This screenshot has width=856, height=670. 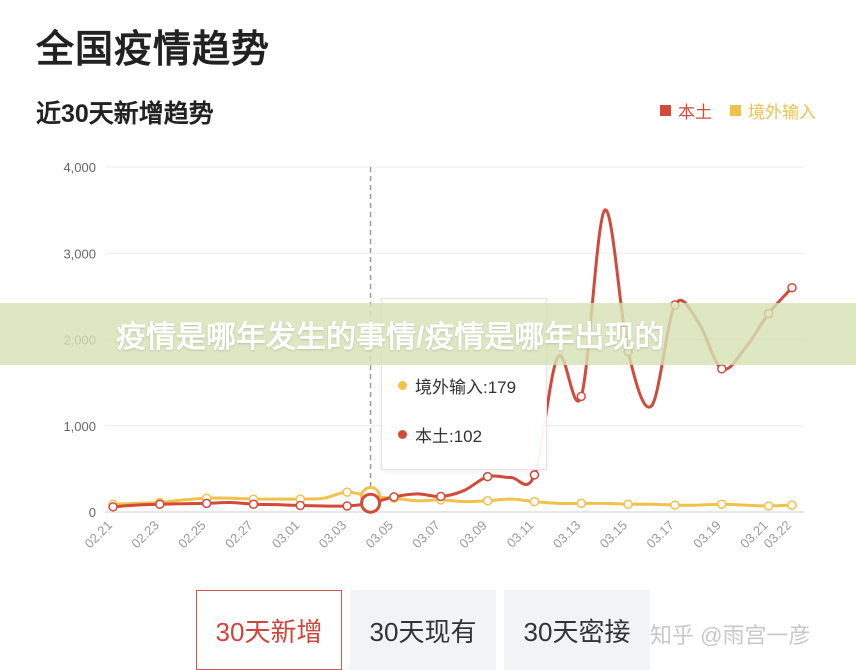 What do you see at coordinates (730, 635) in the screenshot?
I see `watermark: 知乎 @雨宫一彦` at bounding box center [730, 635].